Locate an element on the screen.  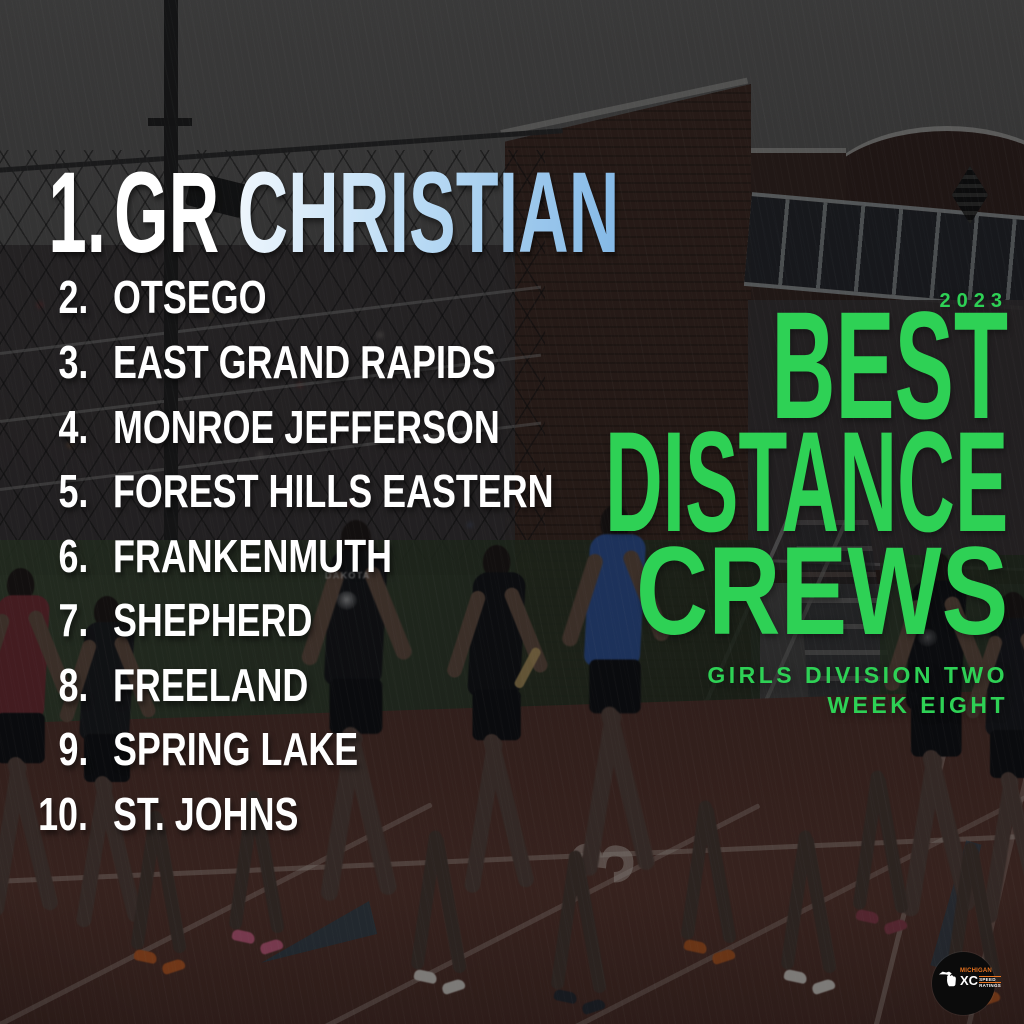
logo-text-xc: XC is located at coordinates (969, 980).